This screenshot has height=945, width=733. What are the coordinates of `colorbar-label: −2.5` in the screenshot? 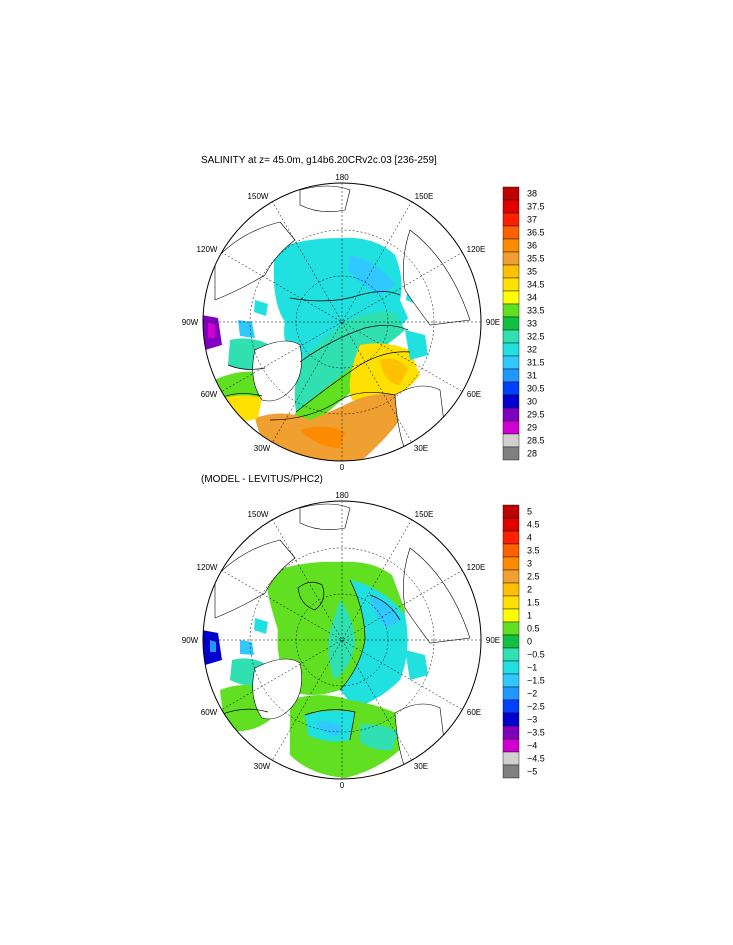 It's located at (536, 707).